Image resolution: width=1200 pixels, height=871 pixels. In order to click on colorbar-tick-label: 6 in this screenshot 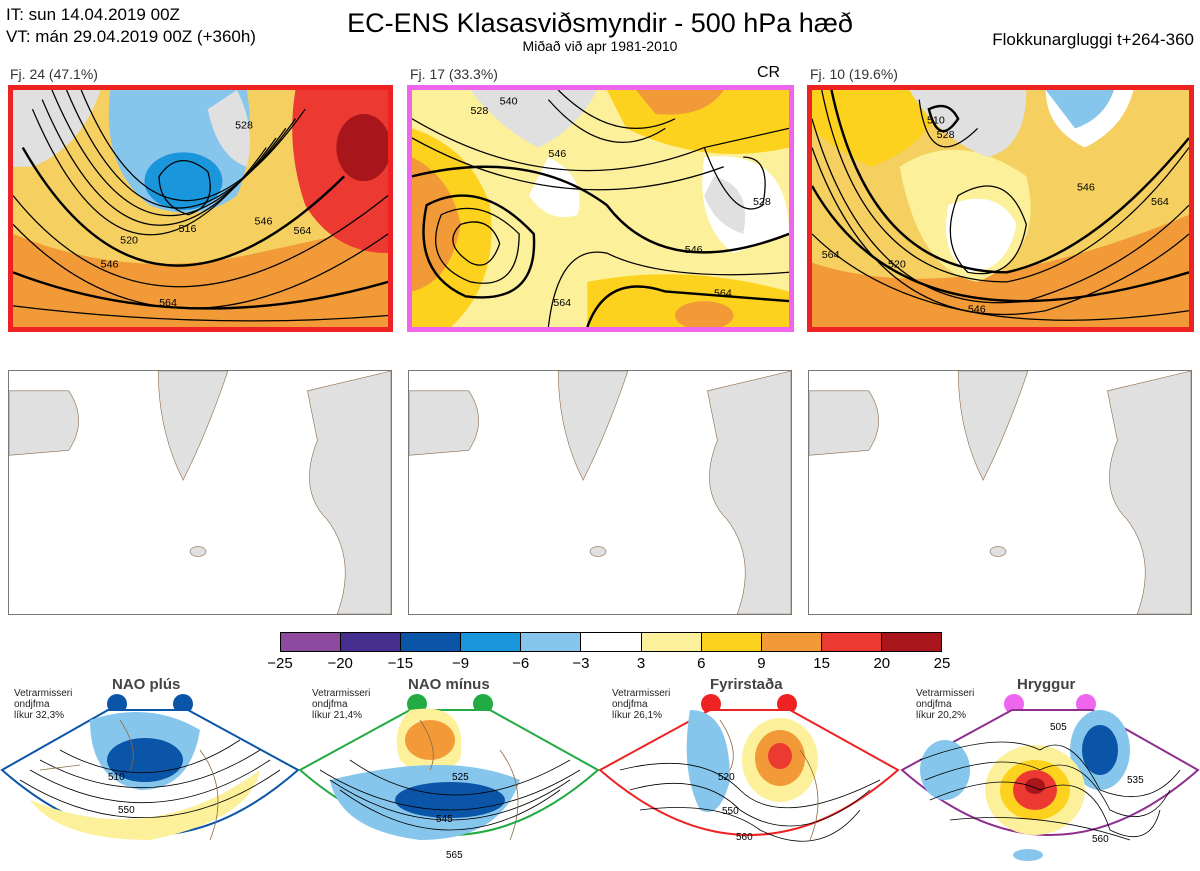, I will do `click(701, 663)`.